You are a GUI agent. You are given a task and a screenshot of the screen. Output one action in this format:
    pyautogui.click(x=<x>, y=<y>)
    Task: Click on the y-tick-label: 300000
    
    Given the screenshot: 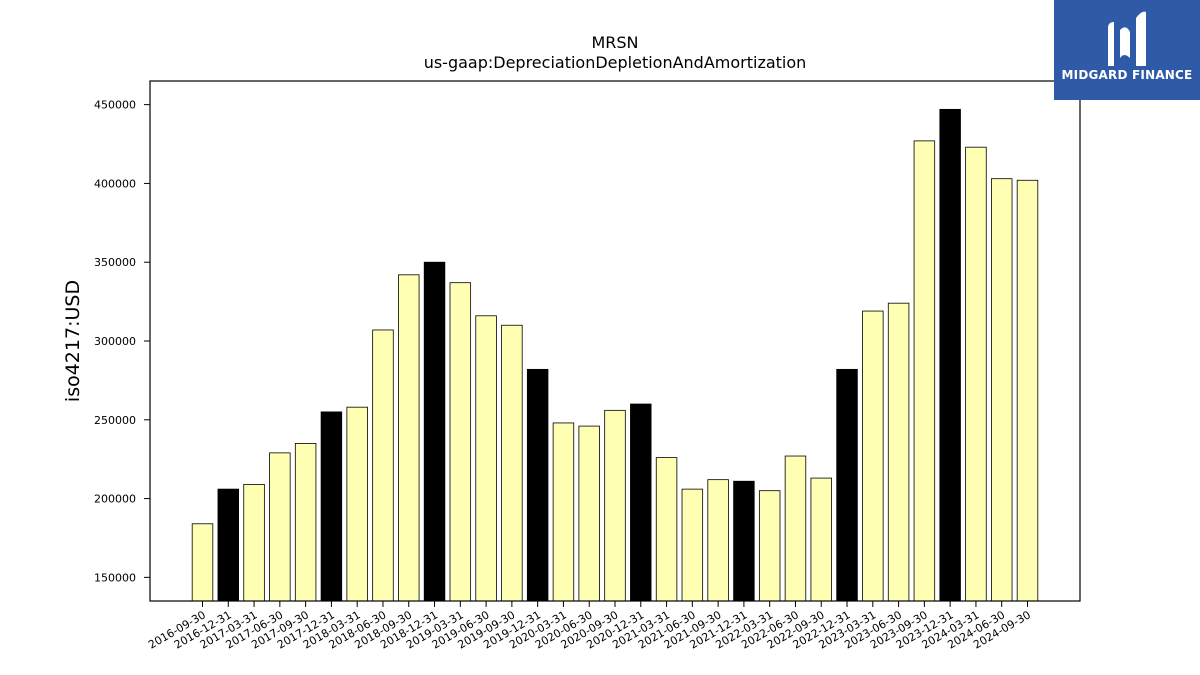 What is the action you would take?
    pyautogui.click(x=115, y=341)
    